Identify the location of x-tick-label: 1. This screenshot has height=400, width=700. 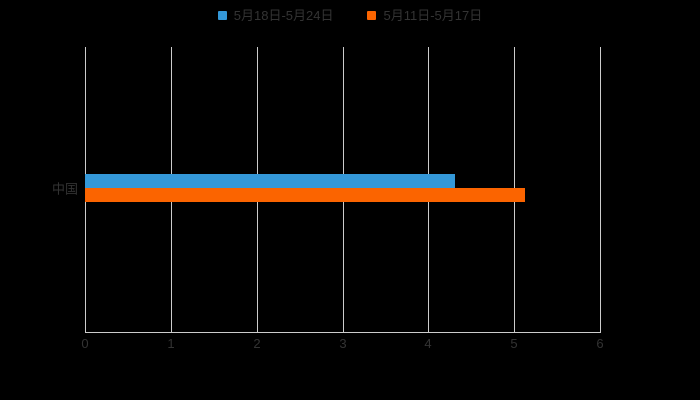
(171, 343).